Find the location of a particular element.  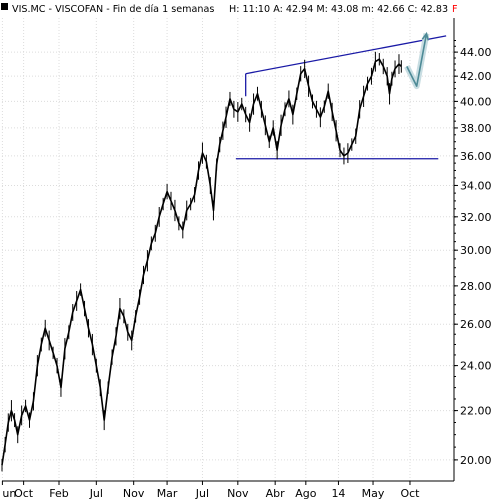

projection-arrow is located at coordinates (417, 60).